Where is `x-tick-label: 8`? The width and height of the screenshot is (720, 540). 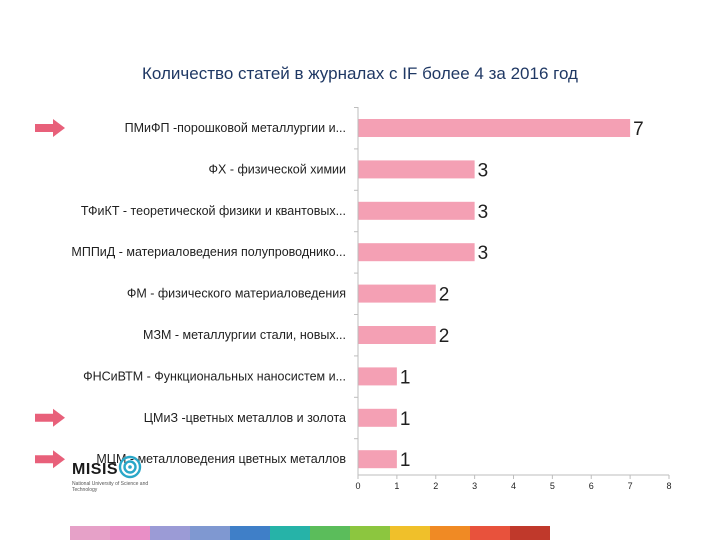
x-tick-label: 8 is located at coordinates (668, 486).